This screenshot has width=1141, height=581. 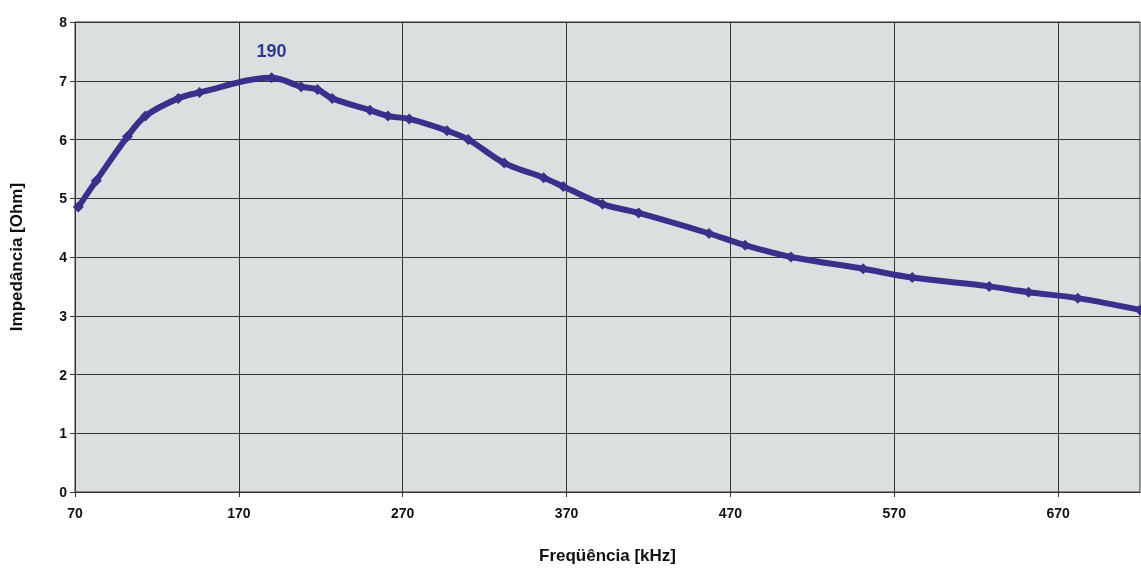 What do you see at coordinates (63, 315) in the screenshot?
I see `y-tick-label: 3` at bounding box center [63, 315].